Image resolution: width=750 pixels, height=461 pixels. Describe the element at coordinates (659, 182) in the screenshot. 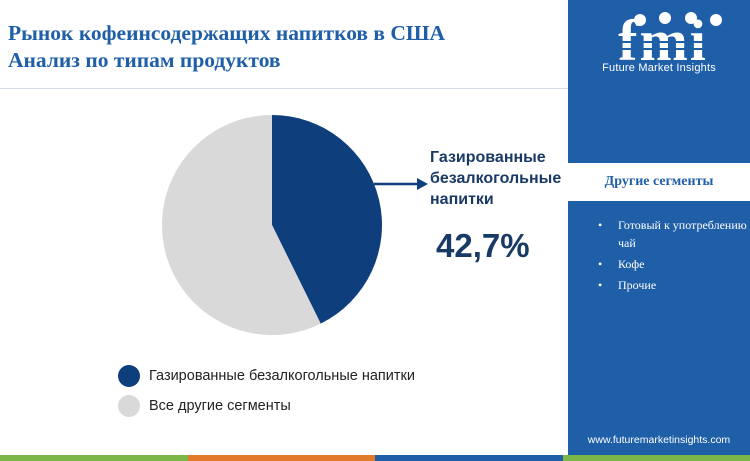

I see `other-segments-heading: Другие сегменты` at that location.